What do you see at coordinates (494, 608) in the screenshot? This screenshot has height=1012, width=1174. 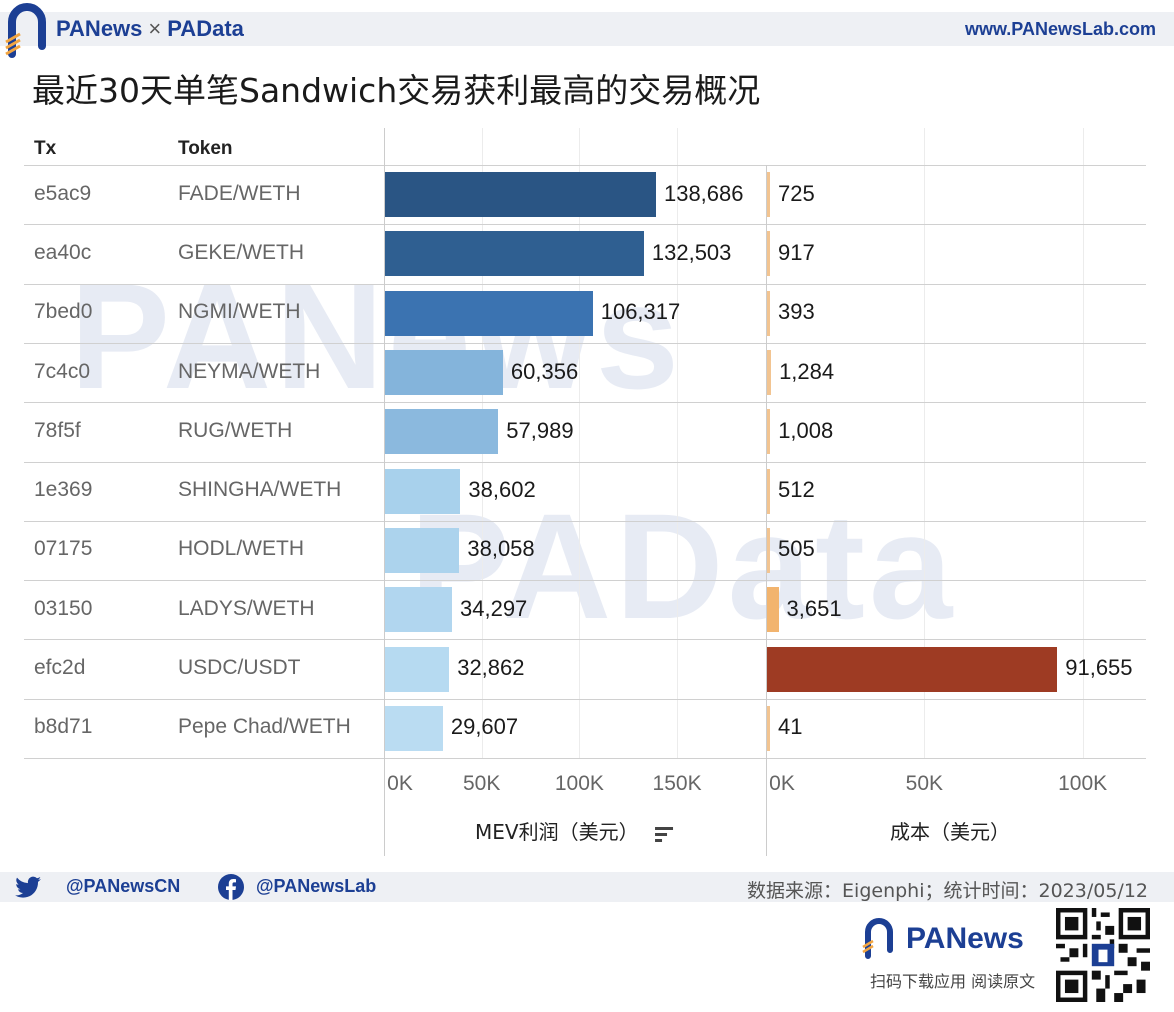 I see `mev-value-label: 34,297` at bounding box center [494, 608].